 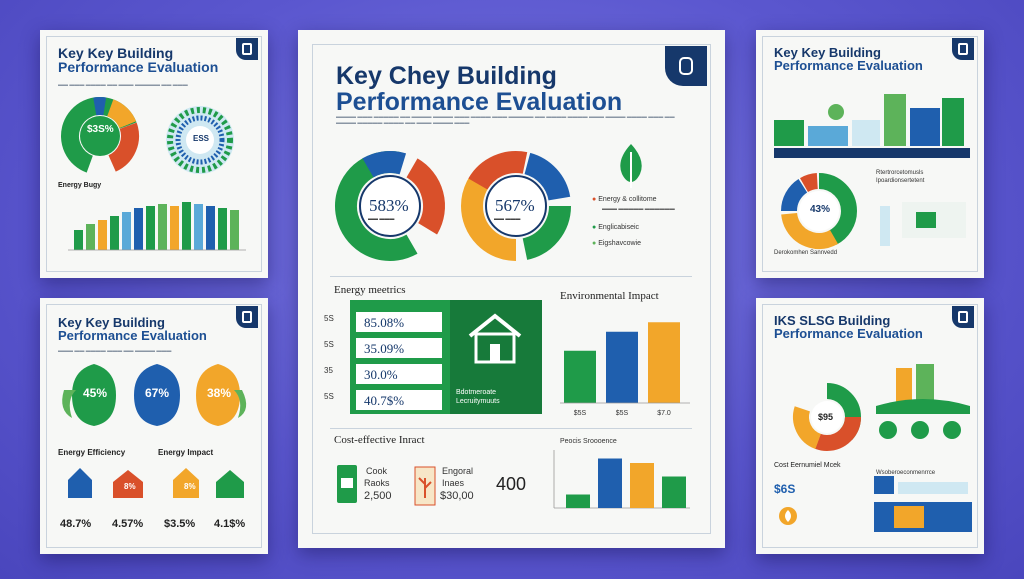 I want to click on donut-2-value: 567%, so click(x=515, y=205).